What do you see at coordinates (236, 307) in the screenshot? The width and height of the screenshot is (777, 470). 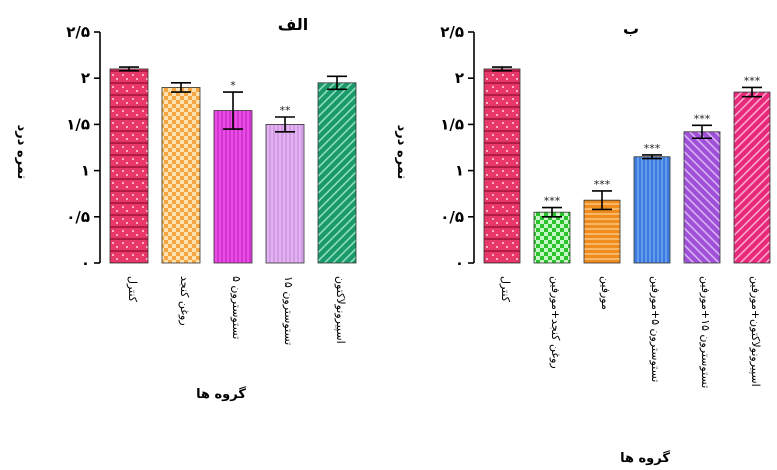 I see `chart0-category-label: تستوسترون ۵` at bounding box center [236, 307].